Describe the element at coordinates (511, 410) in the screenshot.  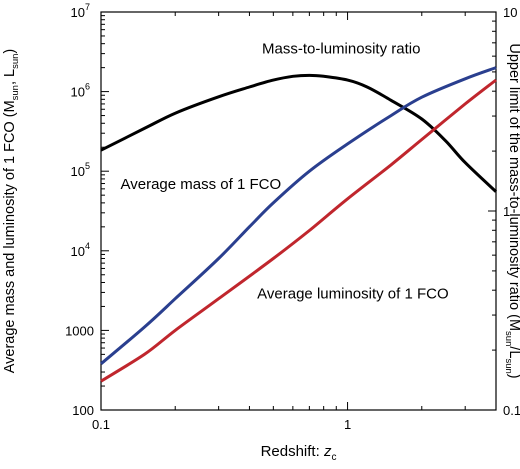
I see `y-right-tick-label: 0.1` at that location.